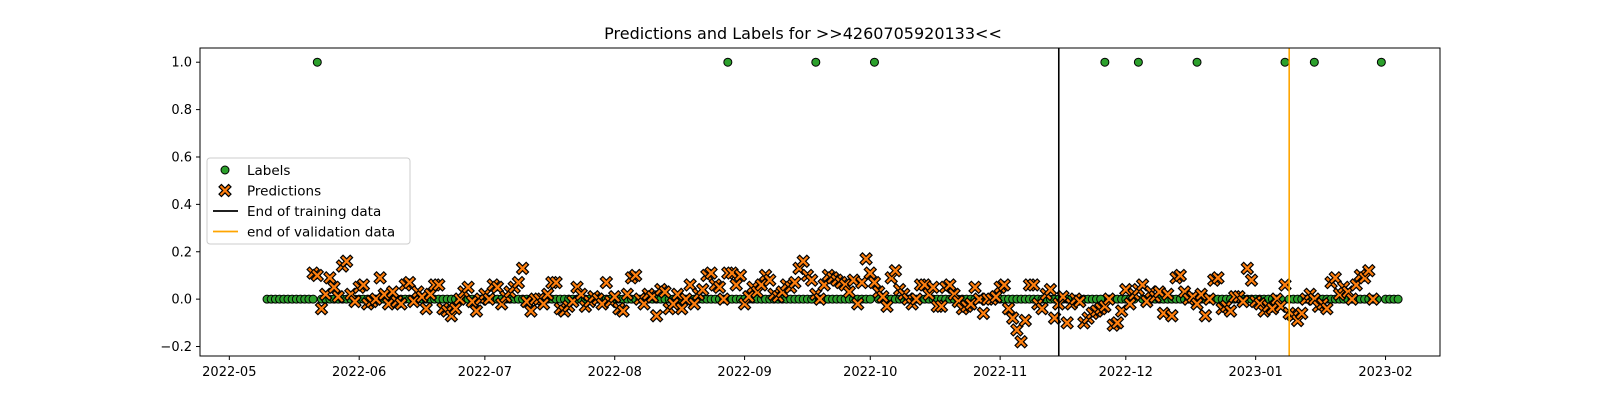  Describe the element at coordinates (181, 300) in the screenshot. I see `y-tick-label: 0.0` at that location.